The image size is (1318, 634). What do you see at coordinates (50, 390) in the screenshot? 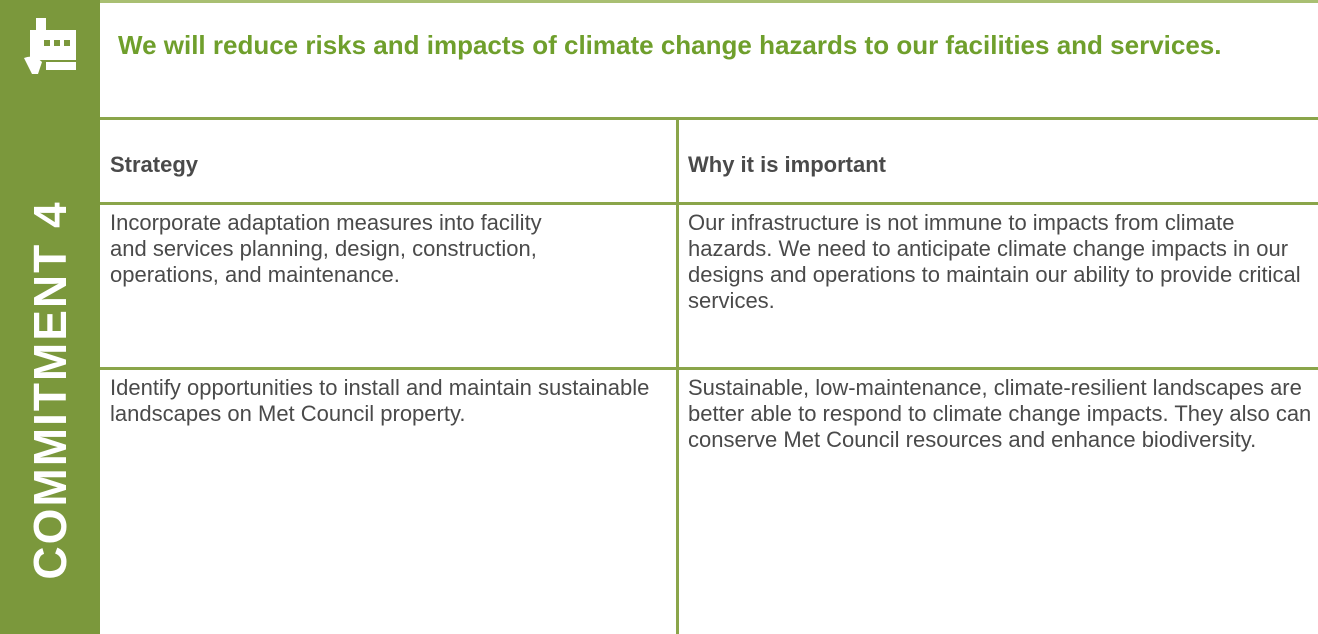
I see `commitment-label: COMMITMENT 4` at bounding box center [50, 390].